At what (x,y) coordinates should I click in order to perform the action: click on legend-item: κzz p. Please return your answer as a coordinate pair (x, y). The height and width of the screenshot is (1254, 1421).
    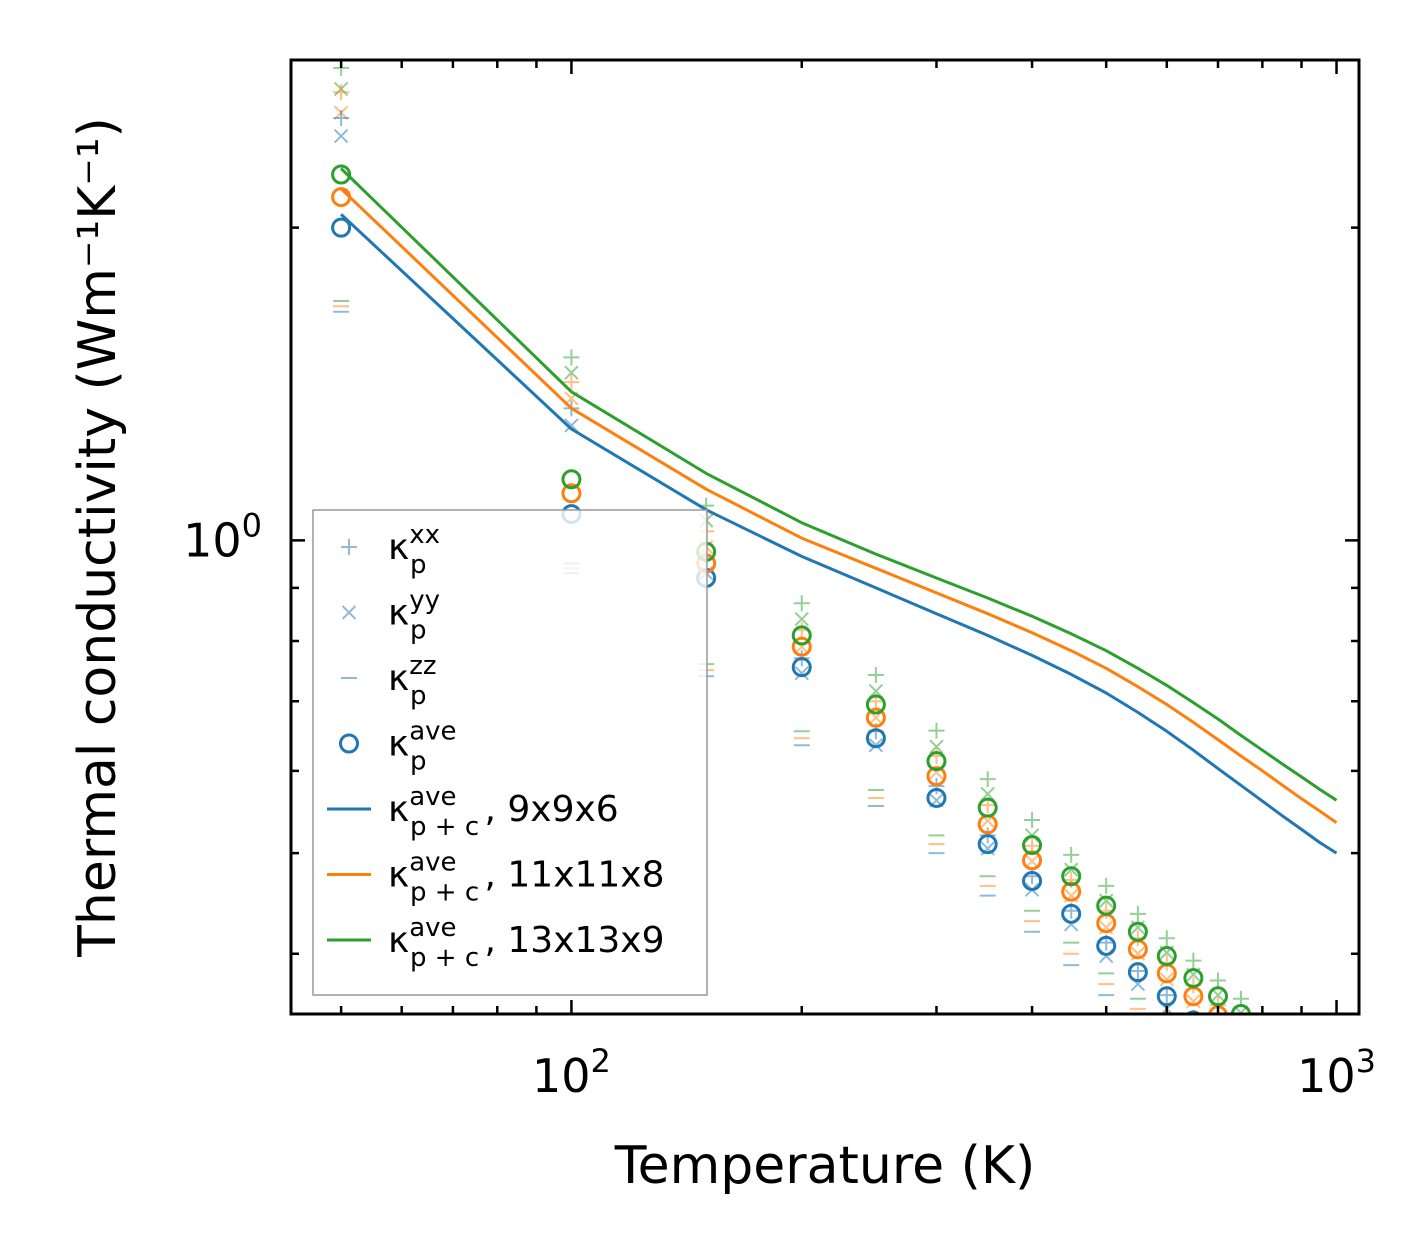
    Looking at the image, I should click on (389, 681).